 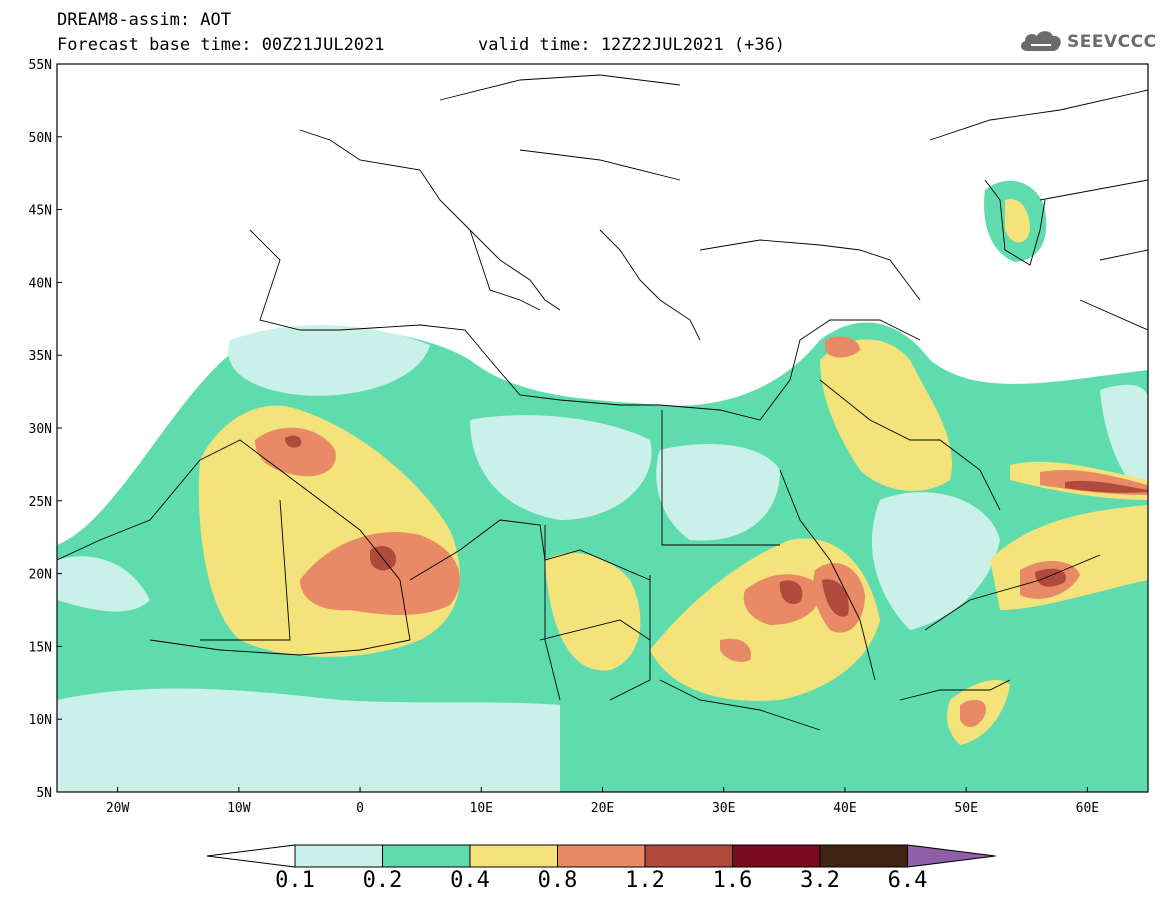 I want to click on colorbar-tick-label: 6.4, so click(x=907, y=880).